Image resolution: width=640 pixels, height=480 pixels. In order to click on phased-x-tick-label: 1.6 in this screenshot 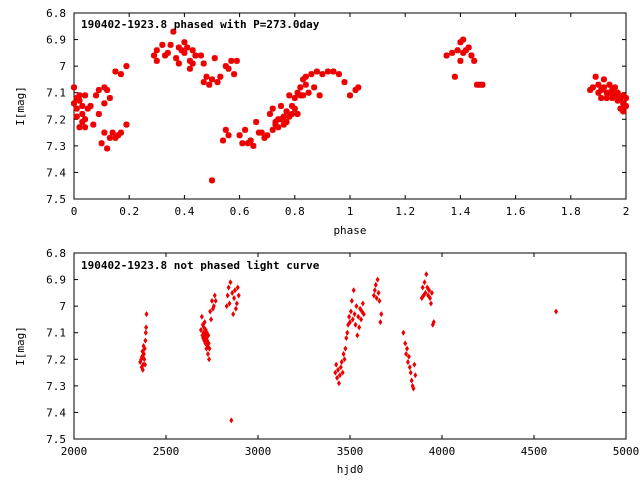, I will do `click(516, 211)`.